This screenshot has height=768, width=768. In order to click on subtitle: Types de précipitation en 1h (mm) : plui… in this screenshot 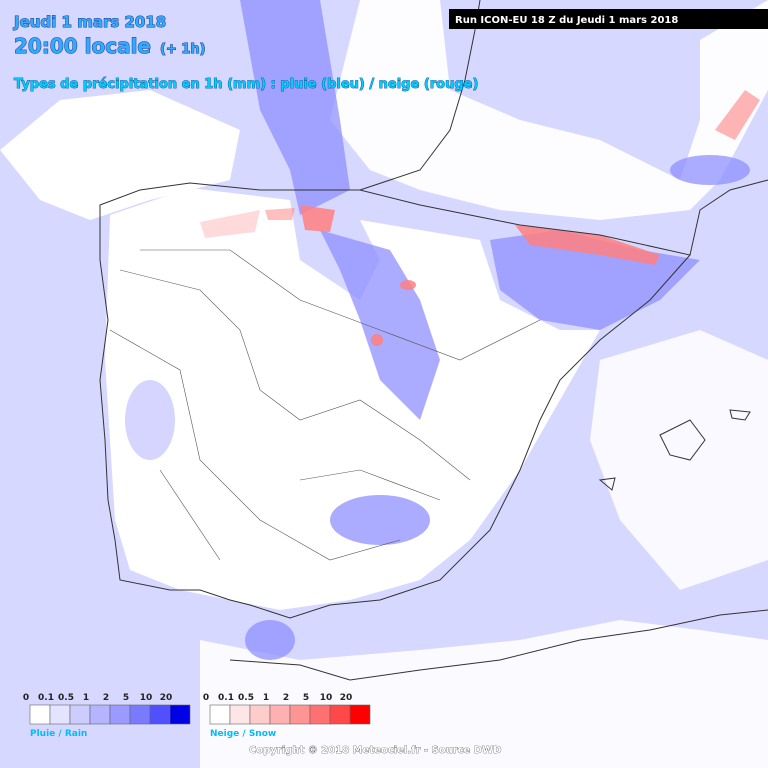, I will do `click(246, 84)`.